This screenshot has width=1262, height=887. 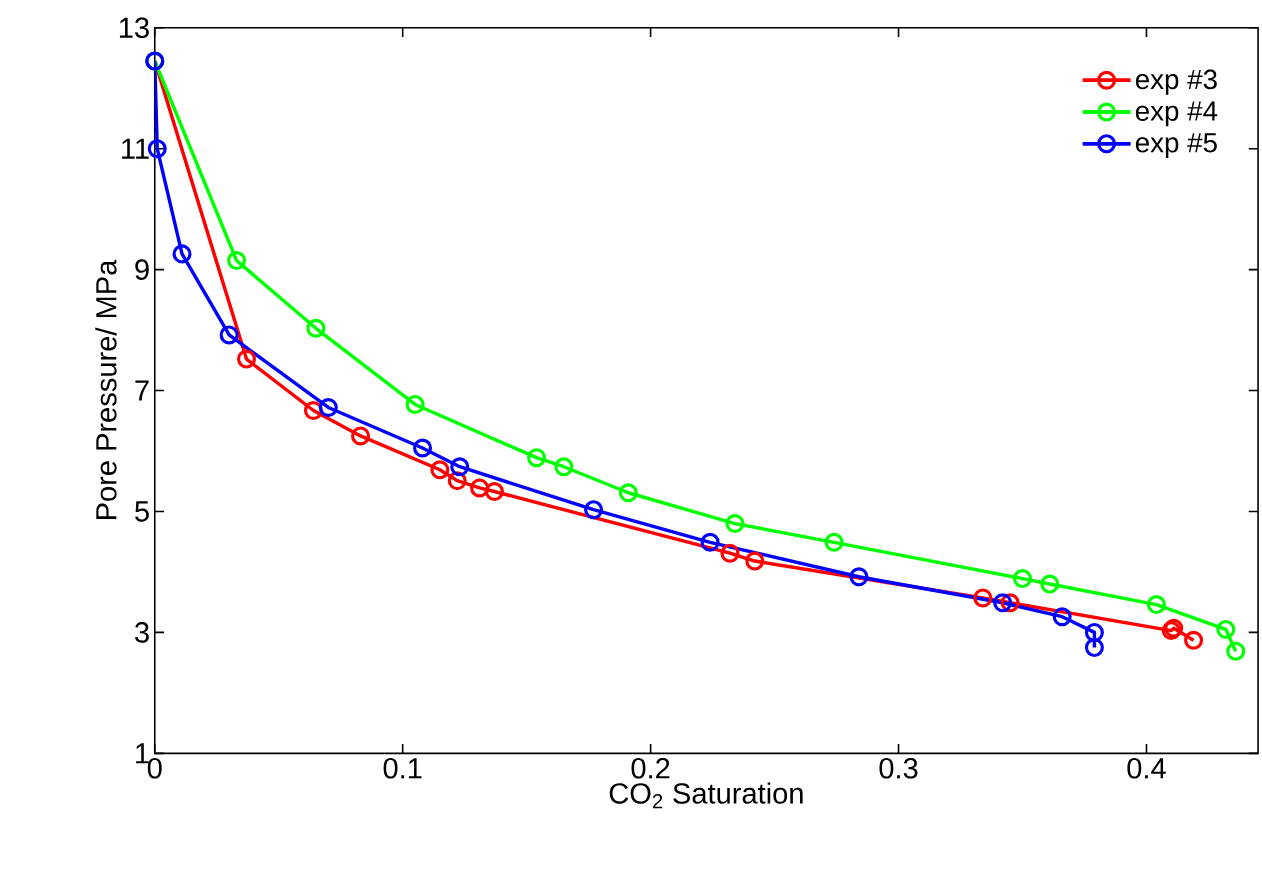 What do you see at coordinates (142, 269) in the screenshot?
I see `y-tick-label: 9` at bounding box center [142, 269].